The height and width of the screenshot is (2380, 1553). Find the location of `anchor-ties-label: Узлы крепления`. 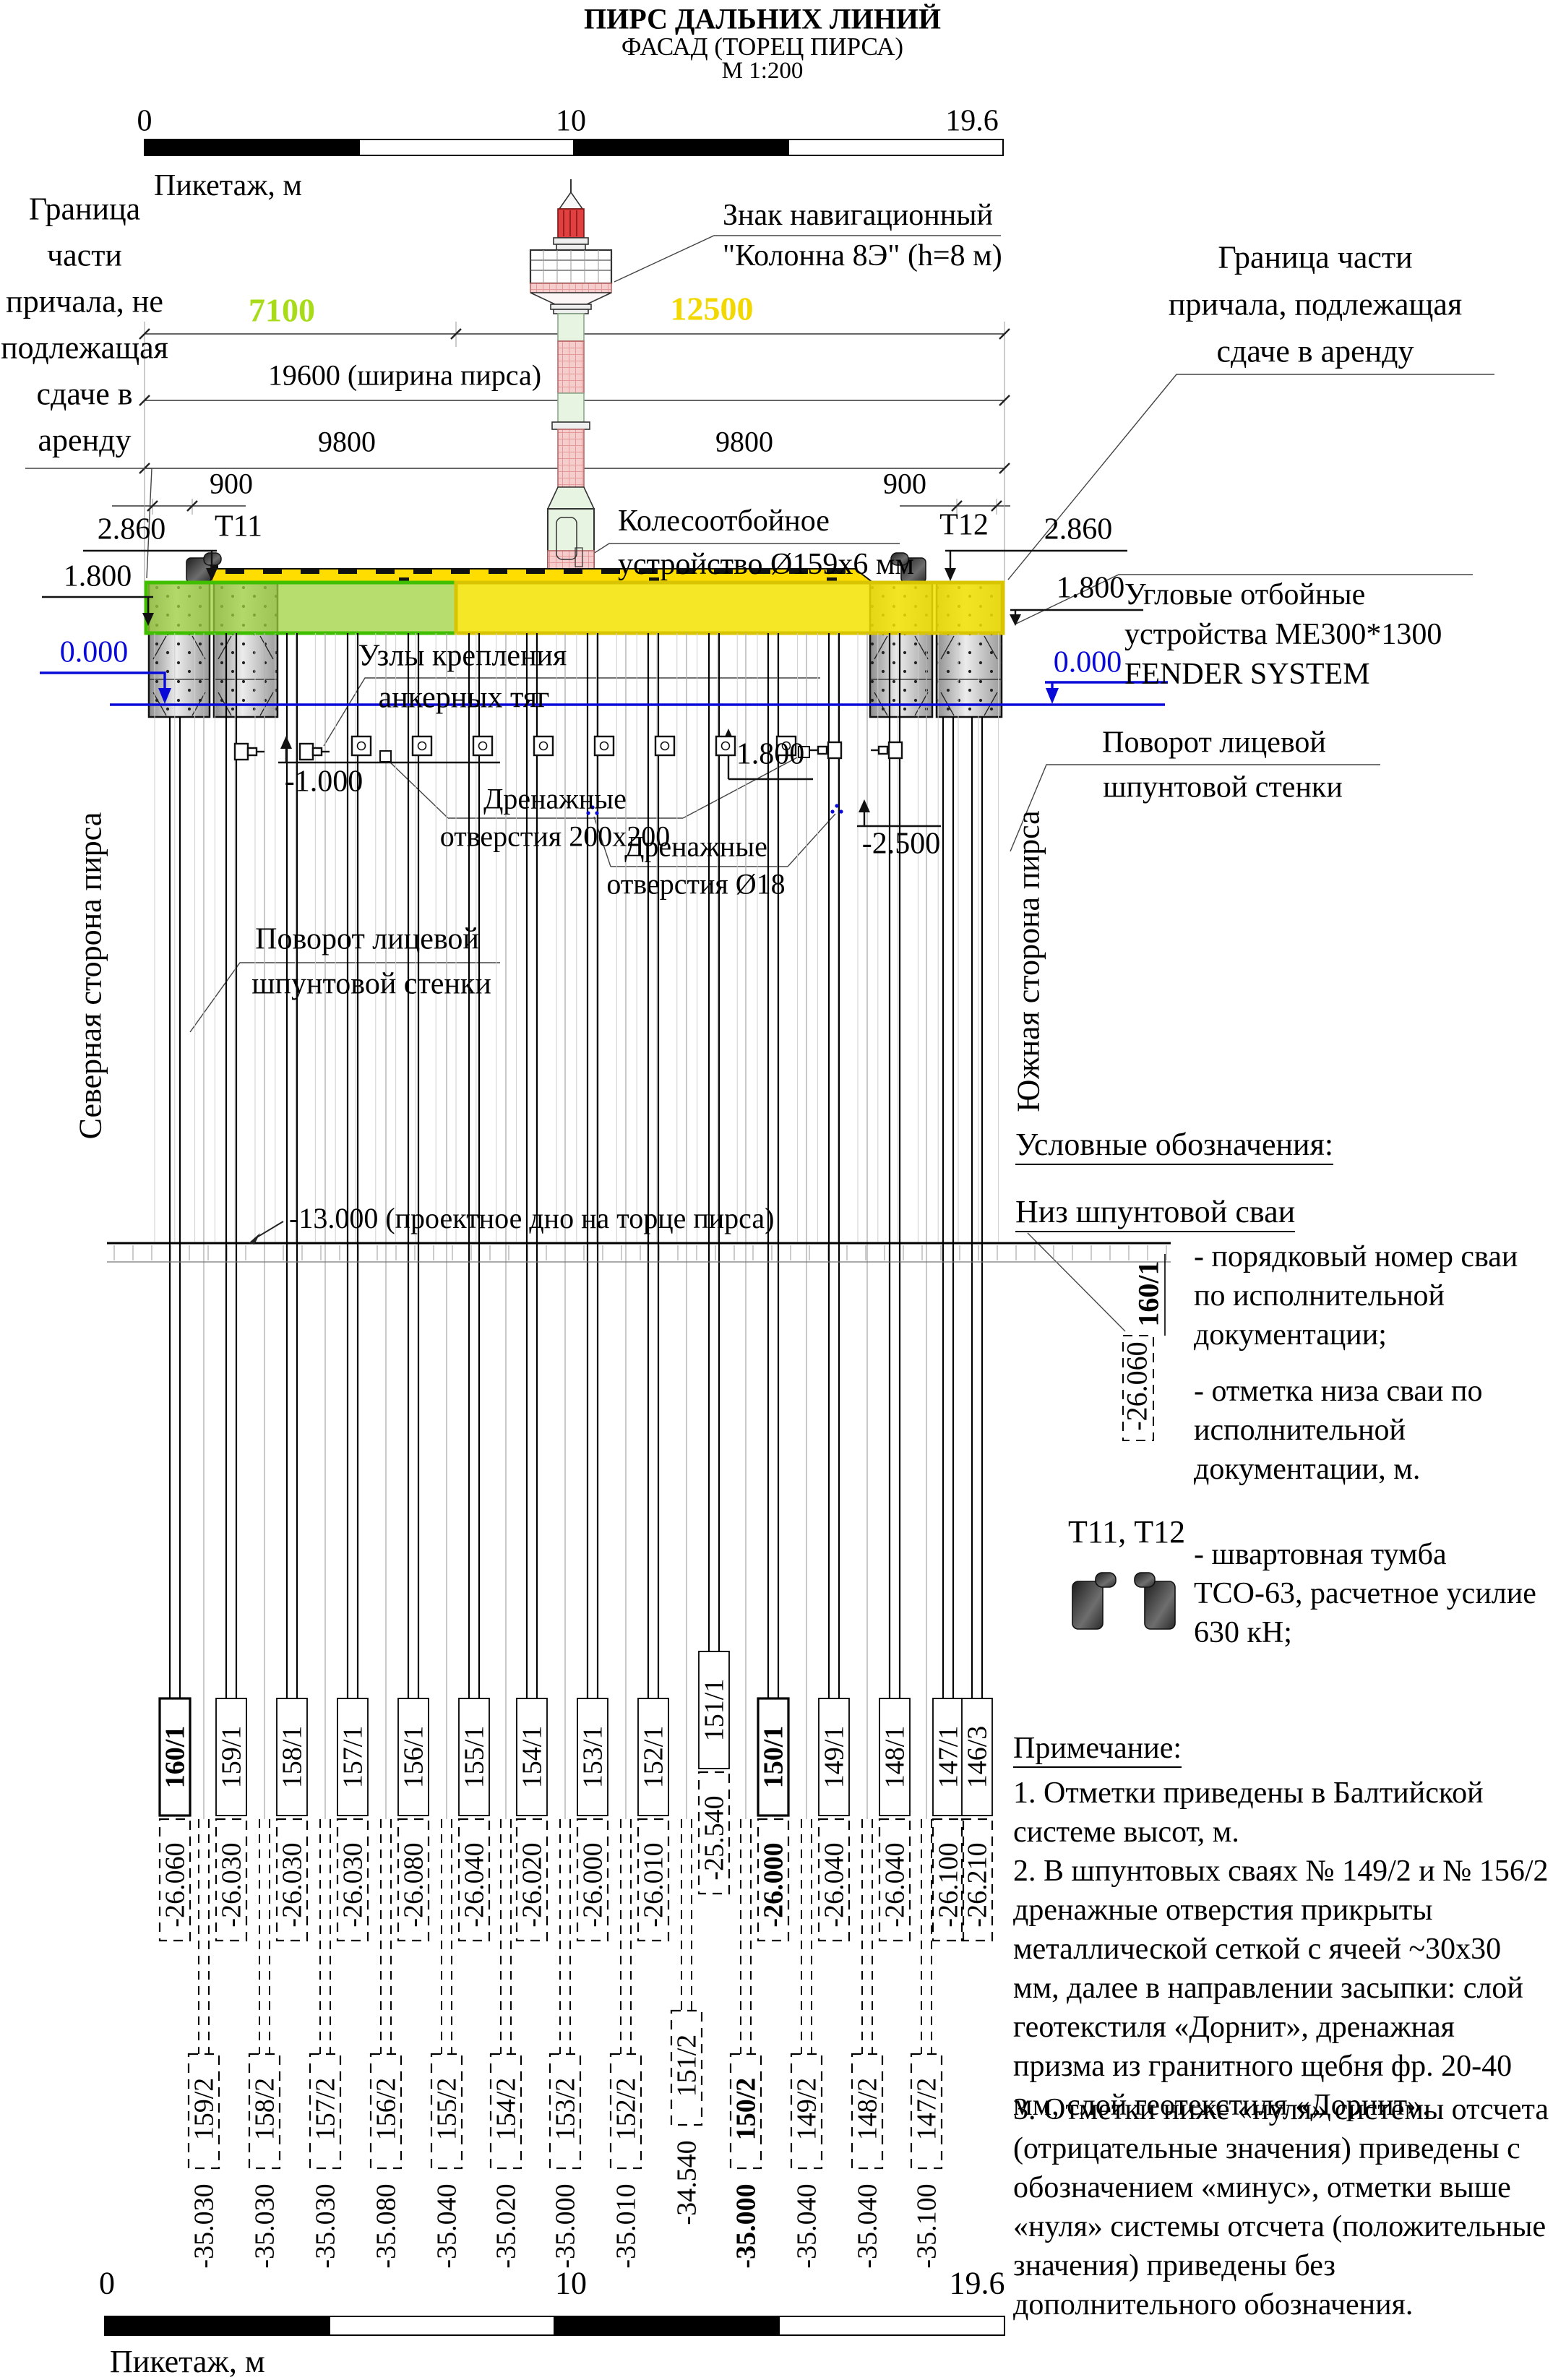

anchor-ties-label: Узлы крепления is located at coordinates (462, 656).